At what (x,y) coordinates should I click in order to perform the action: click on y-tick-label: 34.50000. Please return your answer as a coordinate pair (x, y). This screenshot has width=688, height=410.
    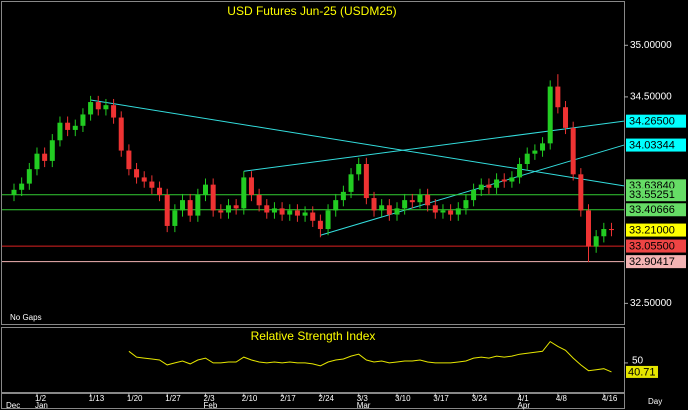
    Looking at the image, I should click on (651, 97).